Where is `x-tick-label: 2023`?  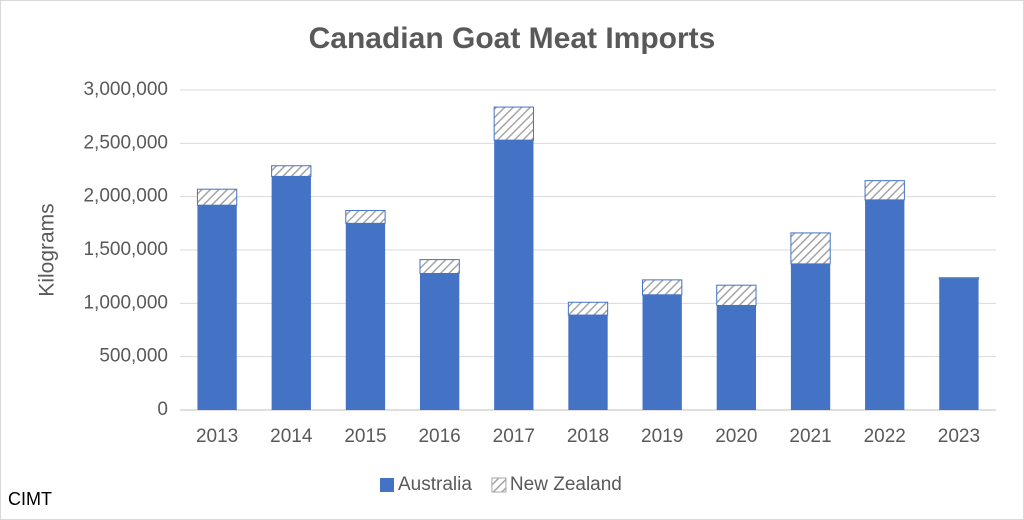 x-tick-label: 2023 is located at coordinates (959, 436).